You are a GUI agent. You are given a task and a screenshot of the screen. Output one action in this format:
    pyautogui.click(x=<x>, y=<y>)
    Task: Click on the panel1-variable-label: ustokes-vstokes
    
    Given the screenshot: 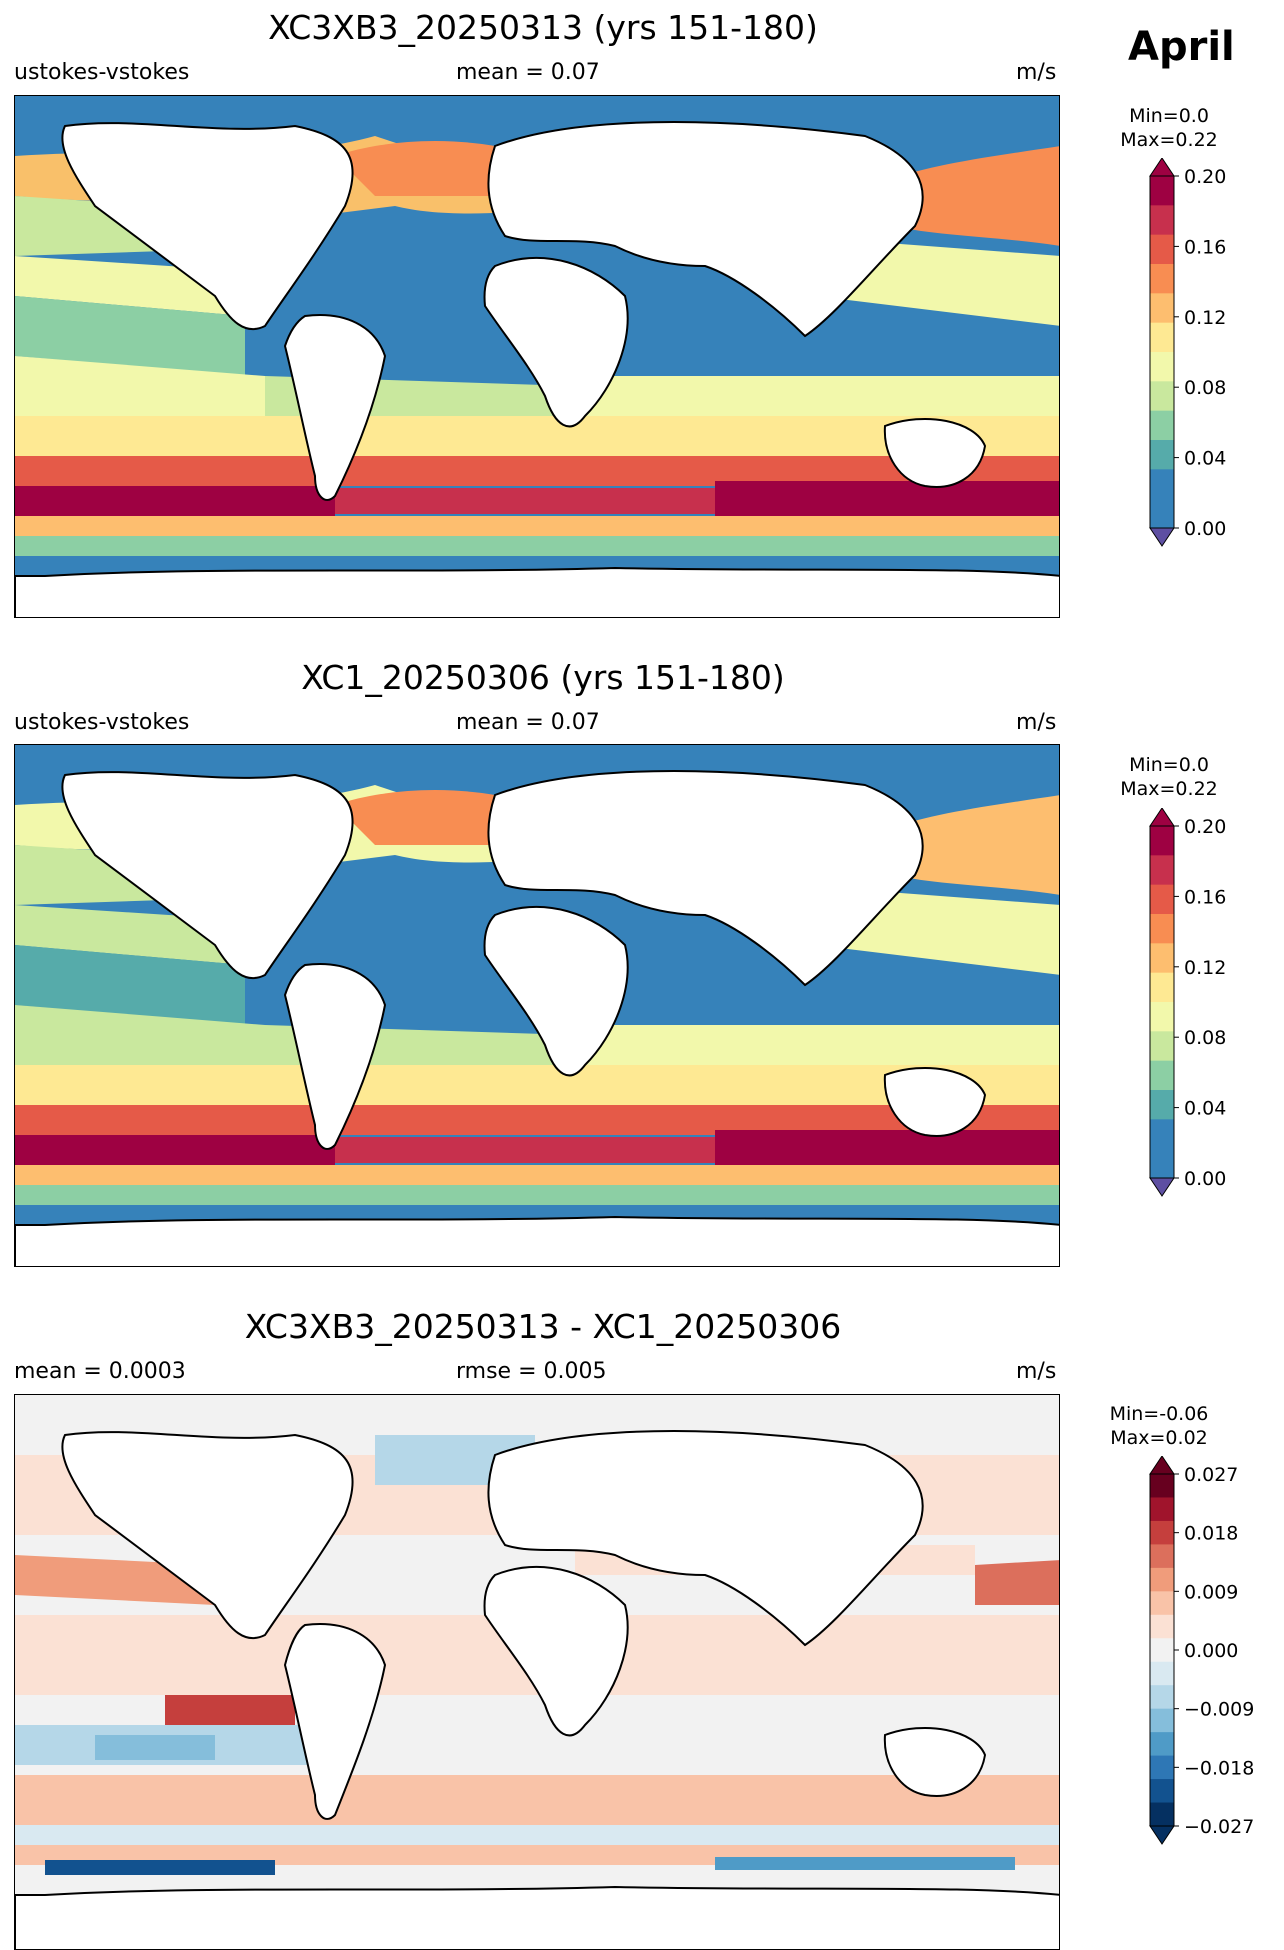 What is the action you would take?
    pyautogui.click(x=102, y=72)
    